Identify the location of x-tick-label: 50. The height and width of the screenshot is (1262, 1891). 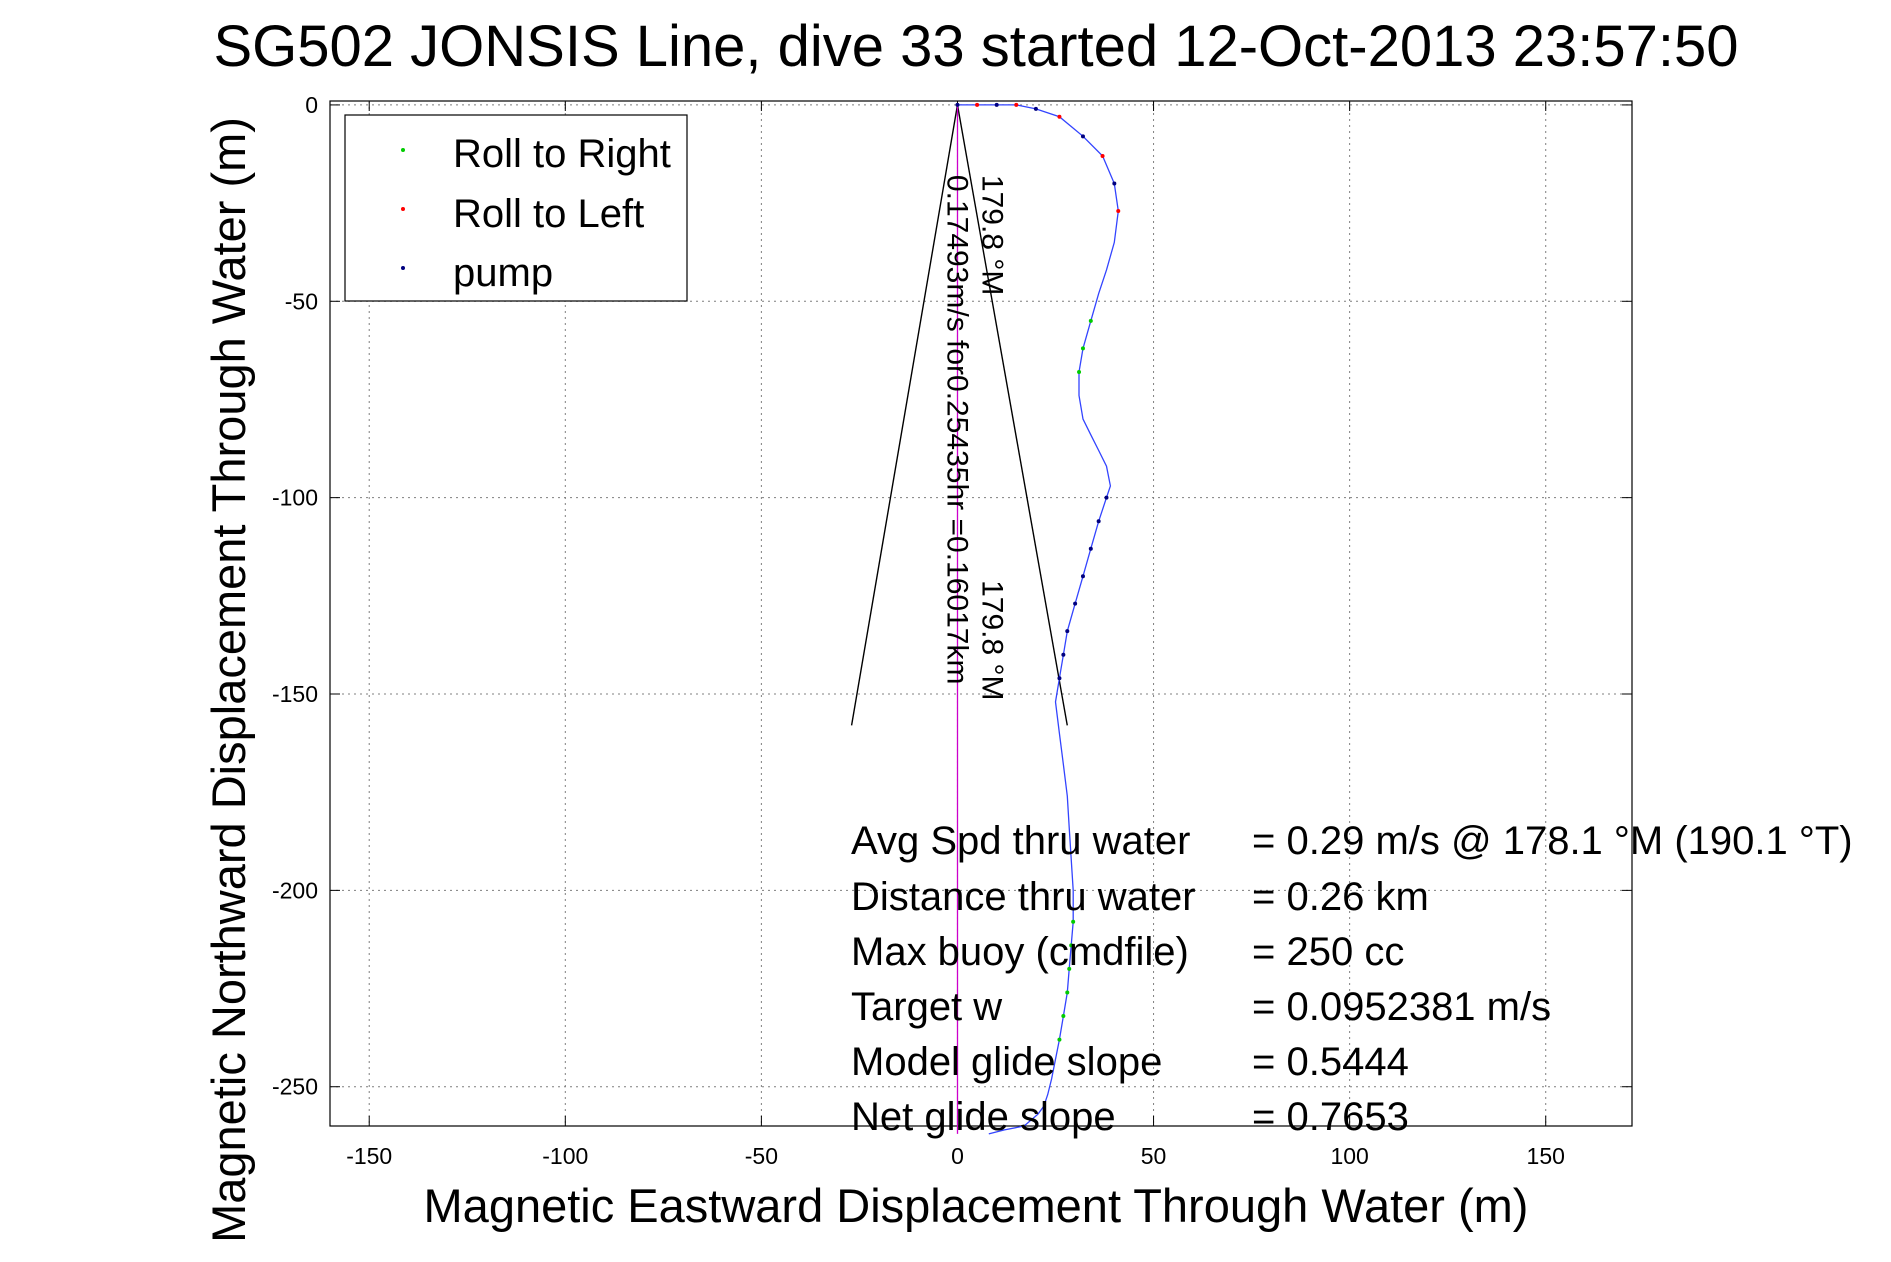
(1154, 1156).